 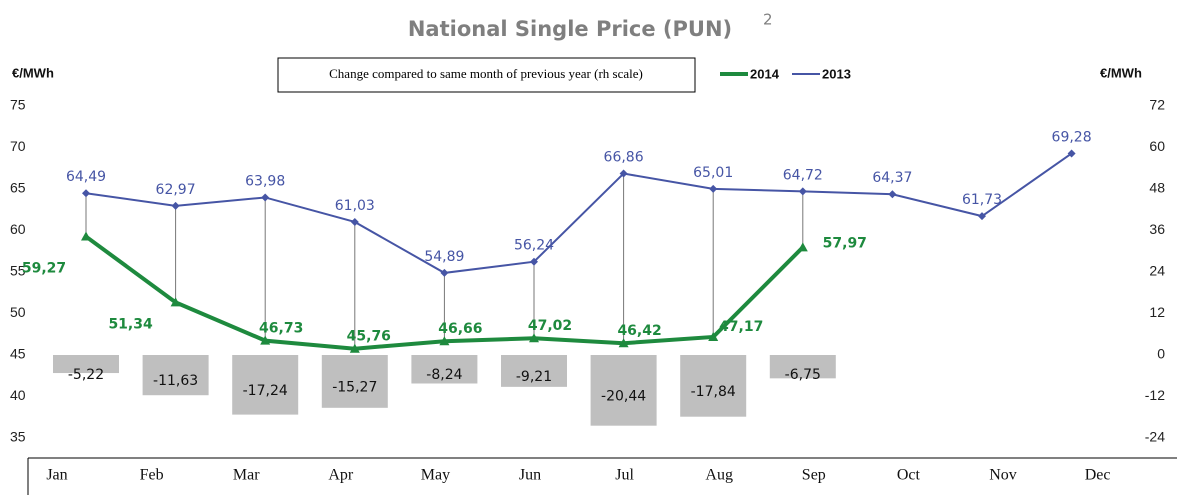 What do you see at coordinates (175, 381) in the screenshot?
I see `bar-value-label: -11,63` at bounding box center [175, 381].